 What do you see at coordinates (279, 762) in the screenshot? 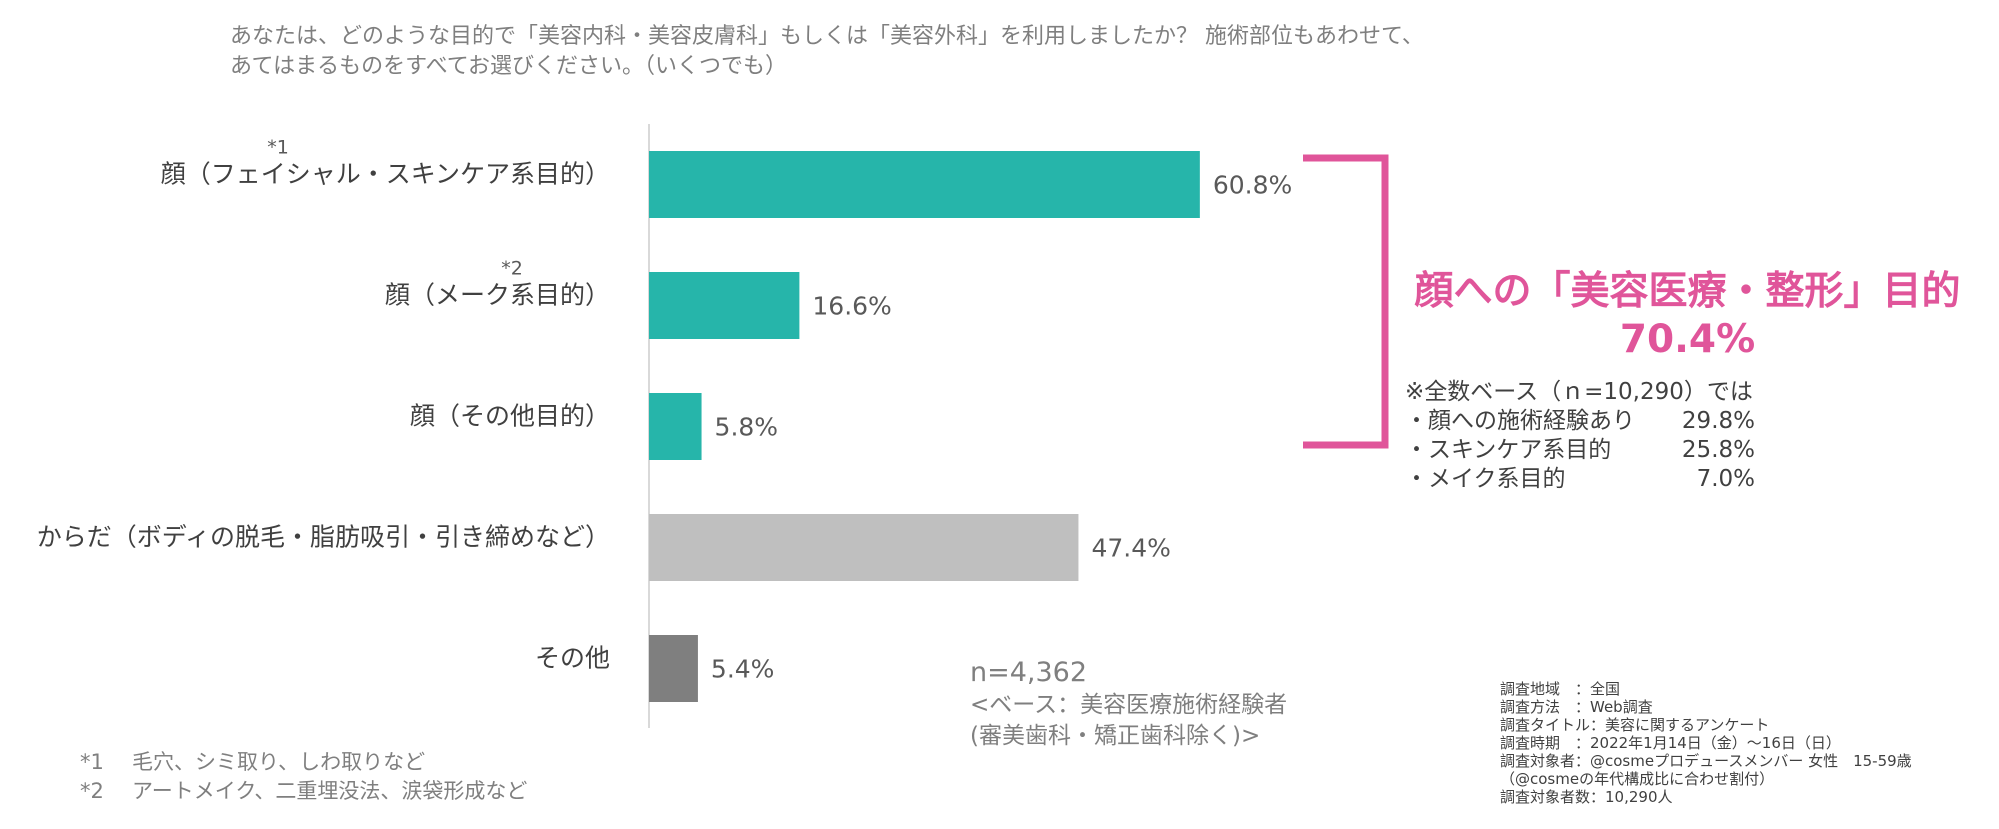
I see `footnote-text: 毛穴、シミ取り、しわ取りなど` at bounding box center [279, 762].